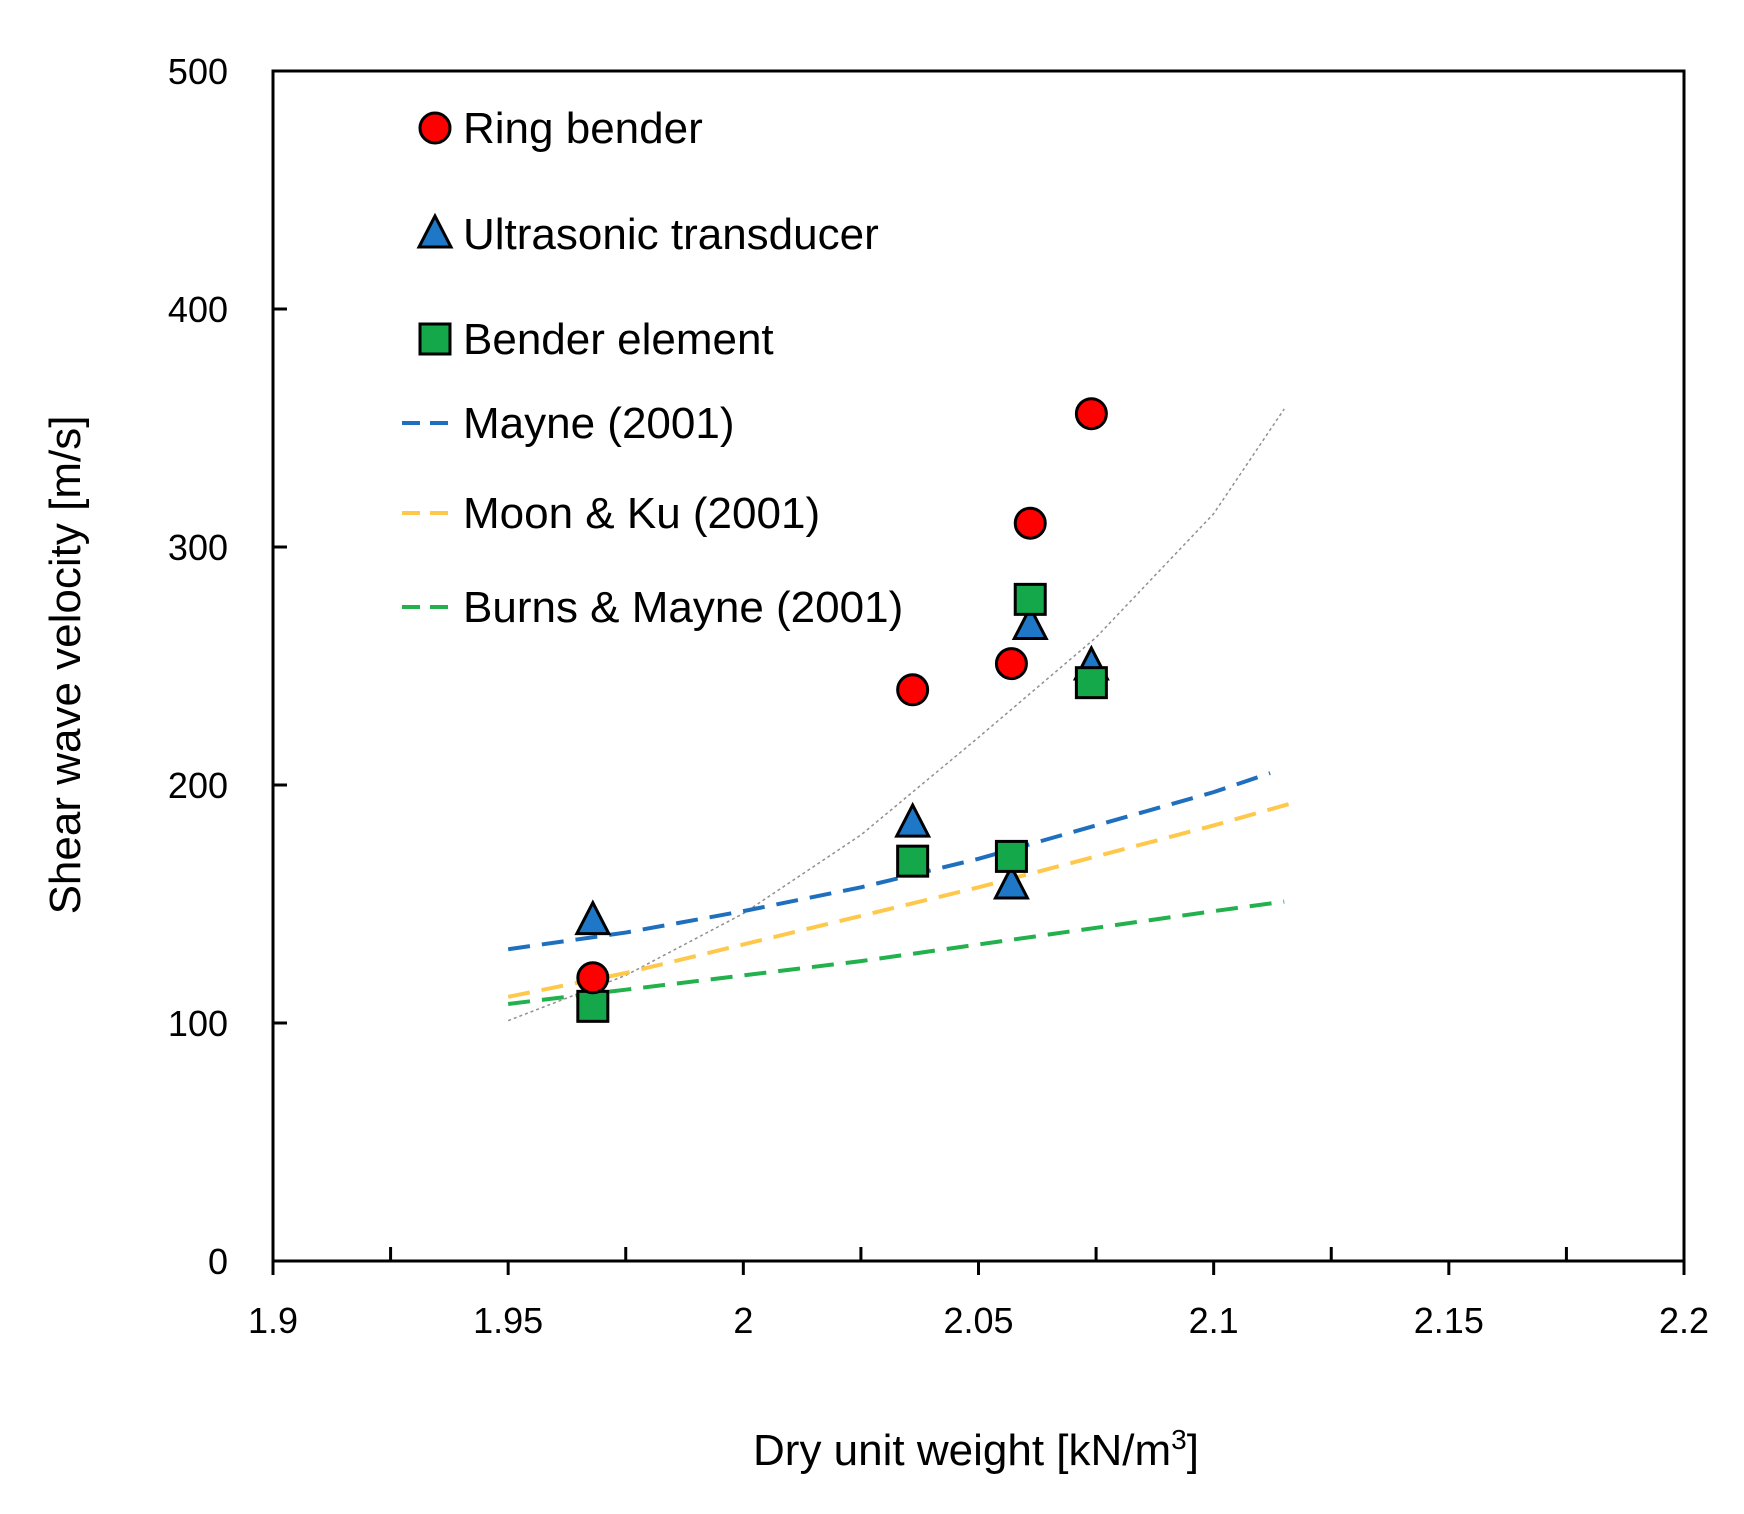 The image size is (1744, 1514). Describe the element at coordinates (1449, 1320) in the screenshot. I see `x-tick-label: 2.15` at that location.